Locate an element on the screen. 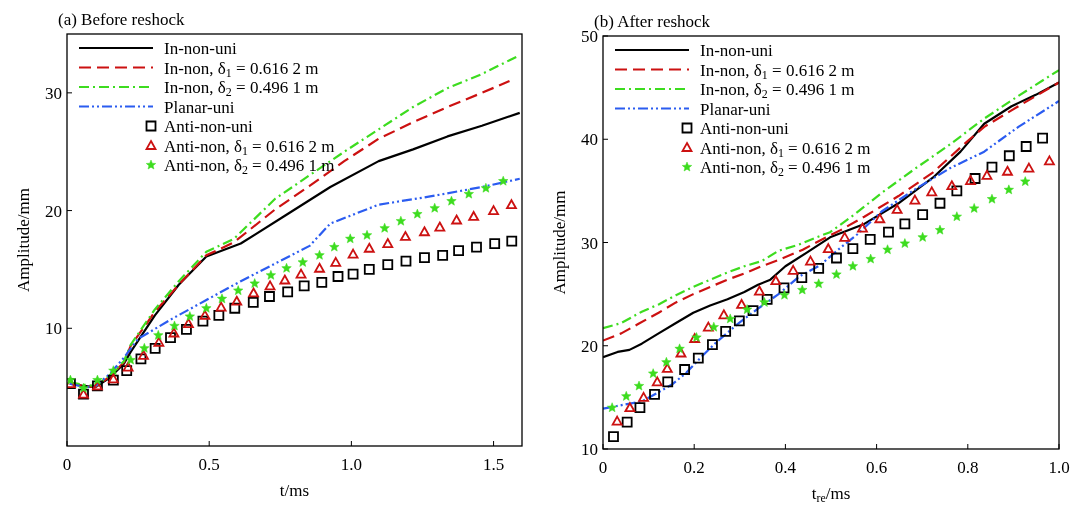 The height and width of the screenshot is (509, 1074). chart-title: (a) Before reshock is located at coordinates (121, 19).